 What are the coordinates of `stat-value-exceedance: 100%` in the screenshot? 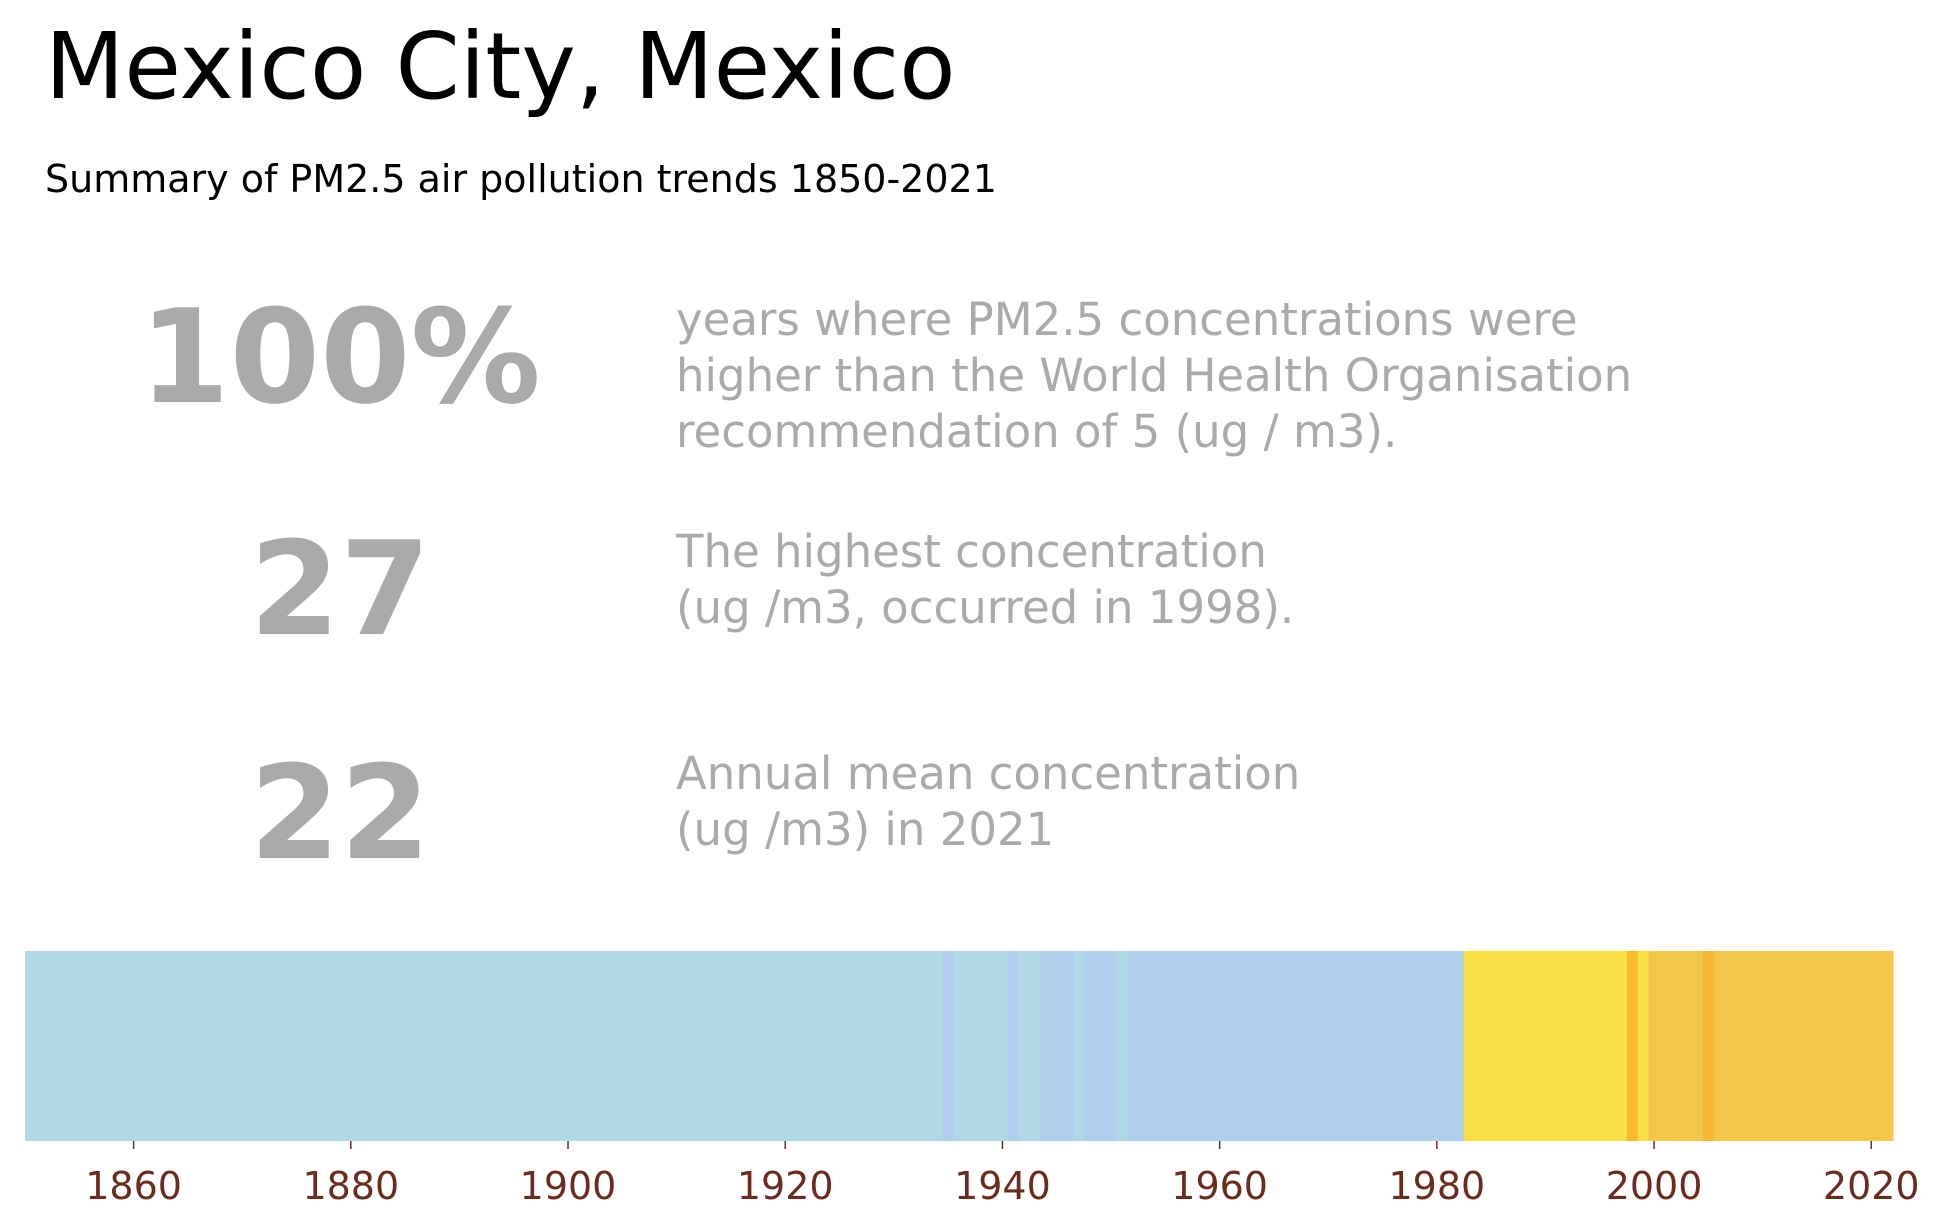 It's located at (340, 357).